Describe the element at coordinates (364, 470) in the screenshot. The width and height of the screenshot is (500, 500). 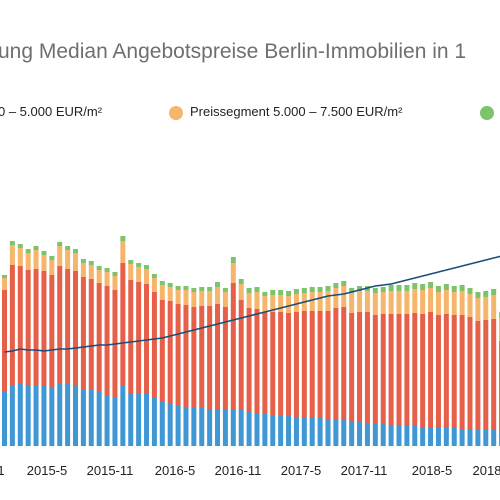
I see `x-tick-label: 2017-11` at that location.